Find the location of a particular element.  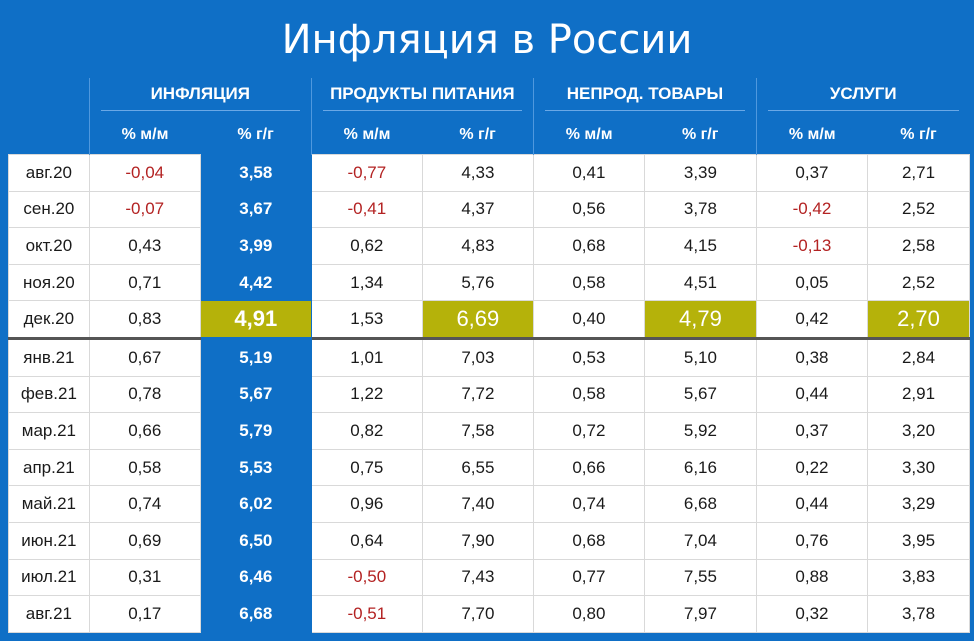

value-cell: 4,91 is located at coordinates (255, 320).